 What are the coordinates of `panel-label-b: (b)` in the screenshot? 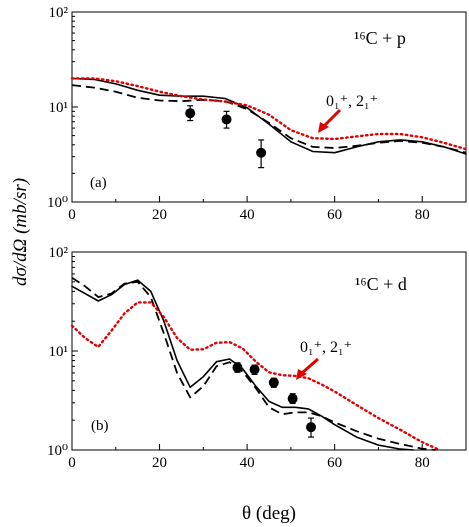 It's located at (100, 426).